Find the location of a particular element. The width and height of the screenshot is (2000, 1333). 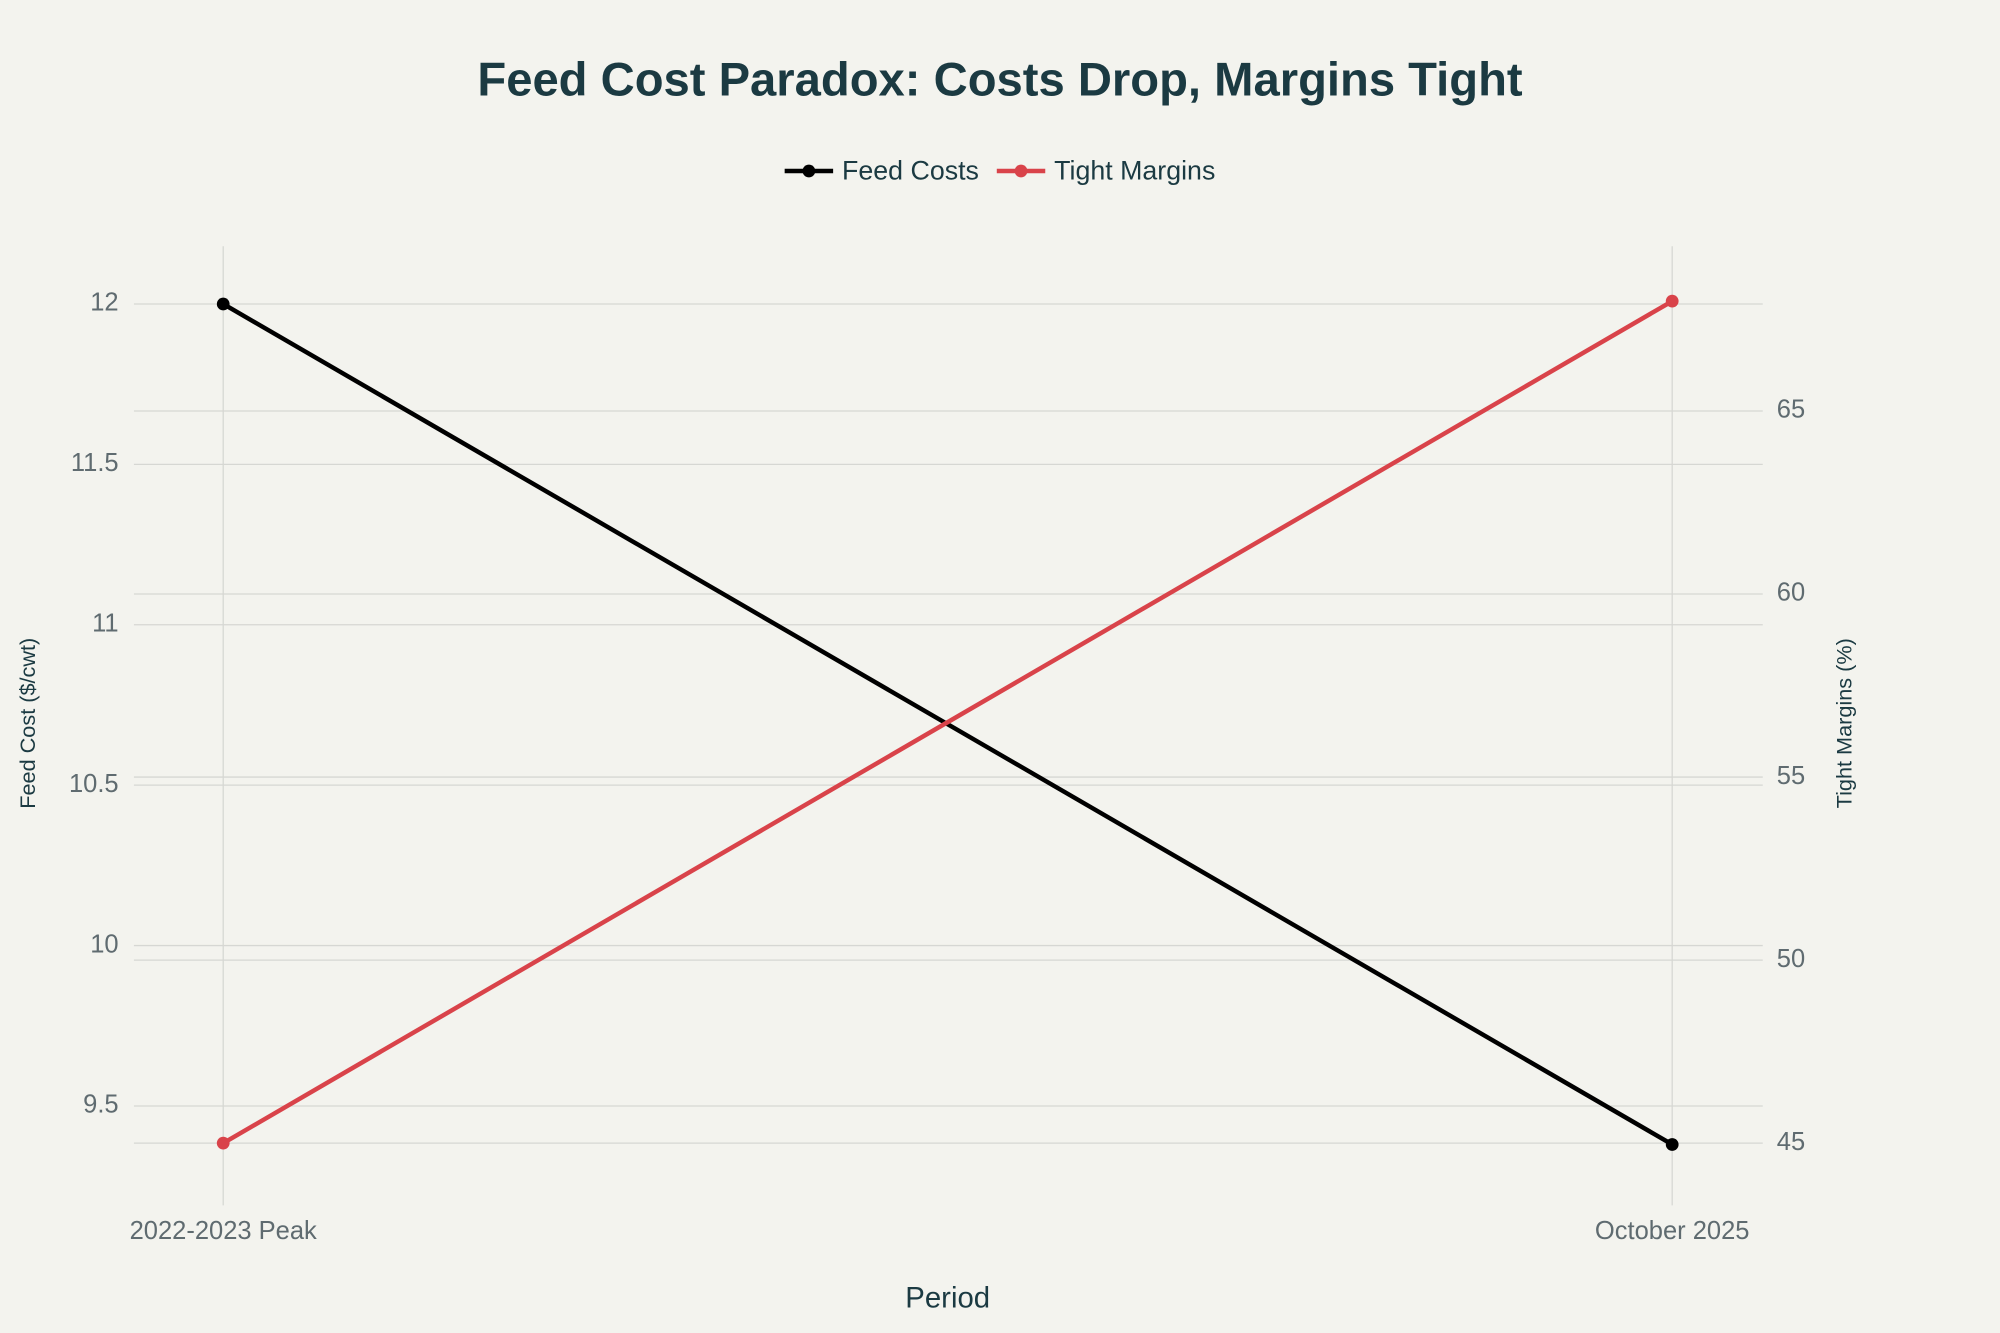

y-tick-label: 11 is located at coordinates (105, 623).